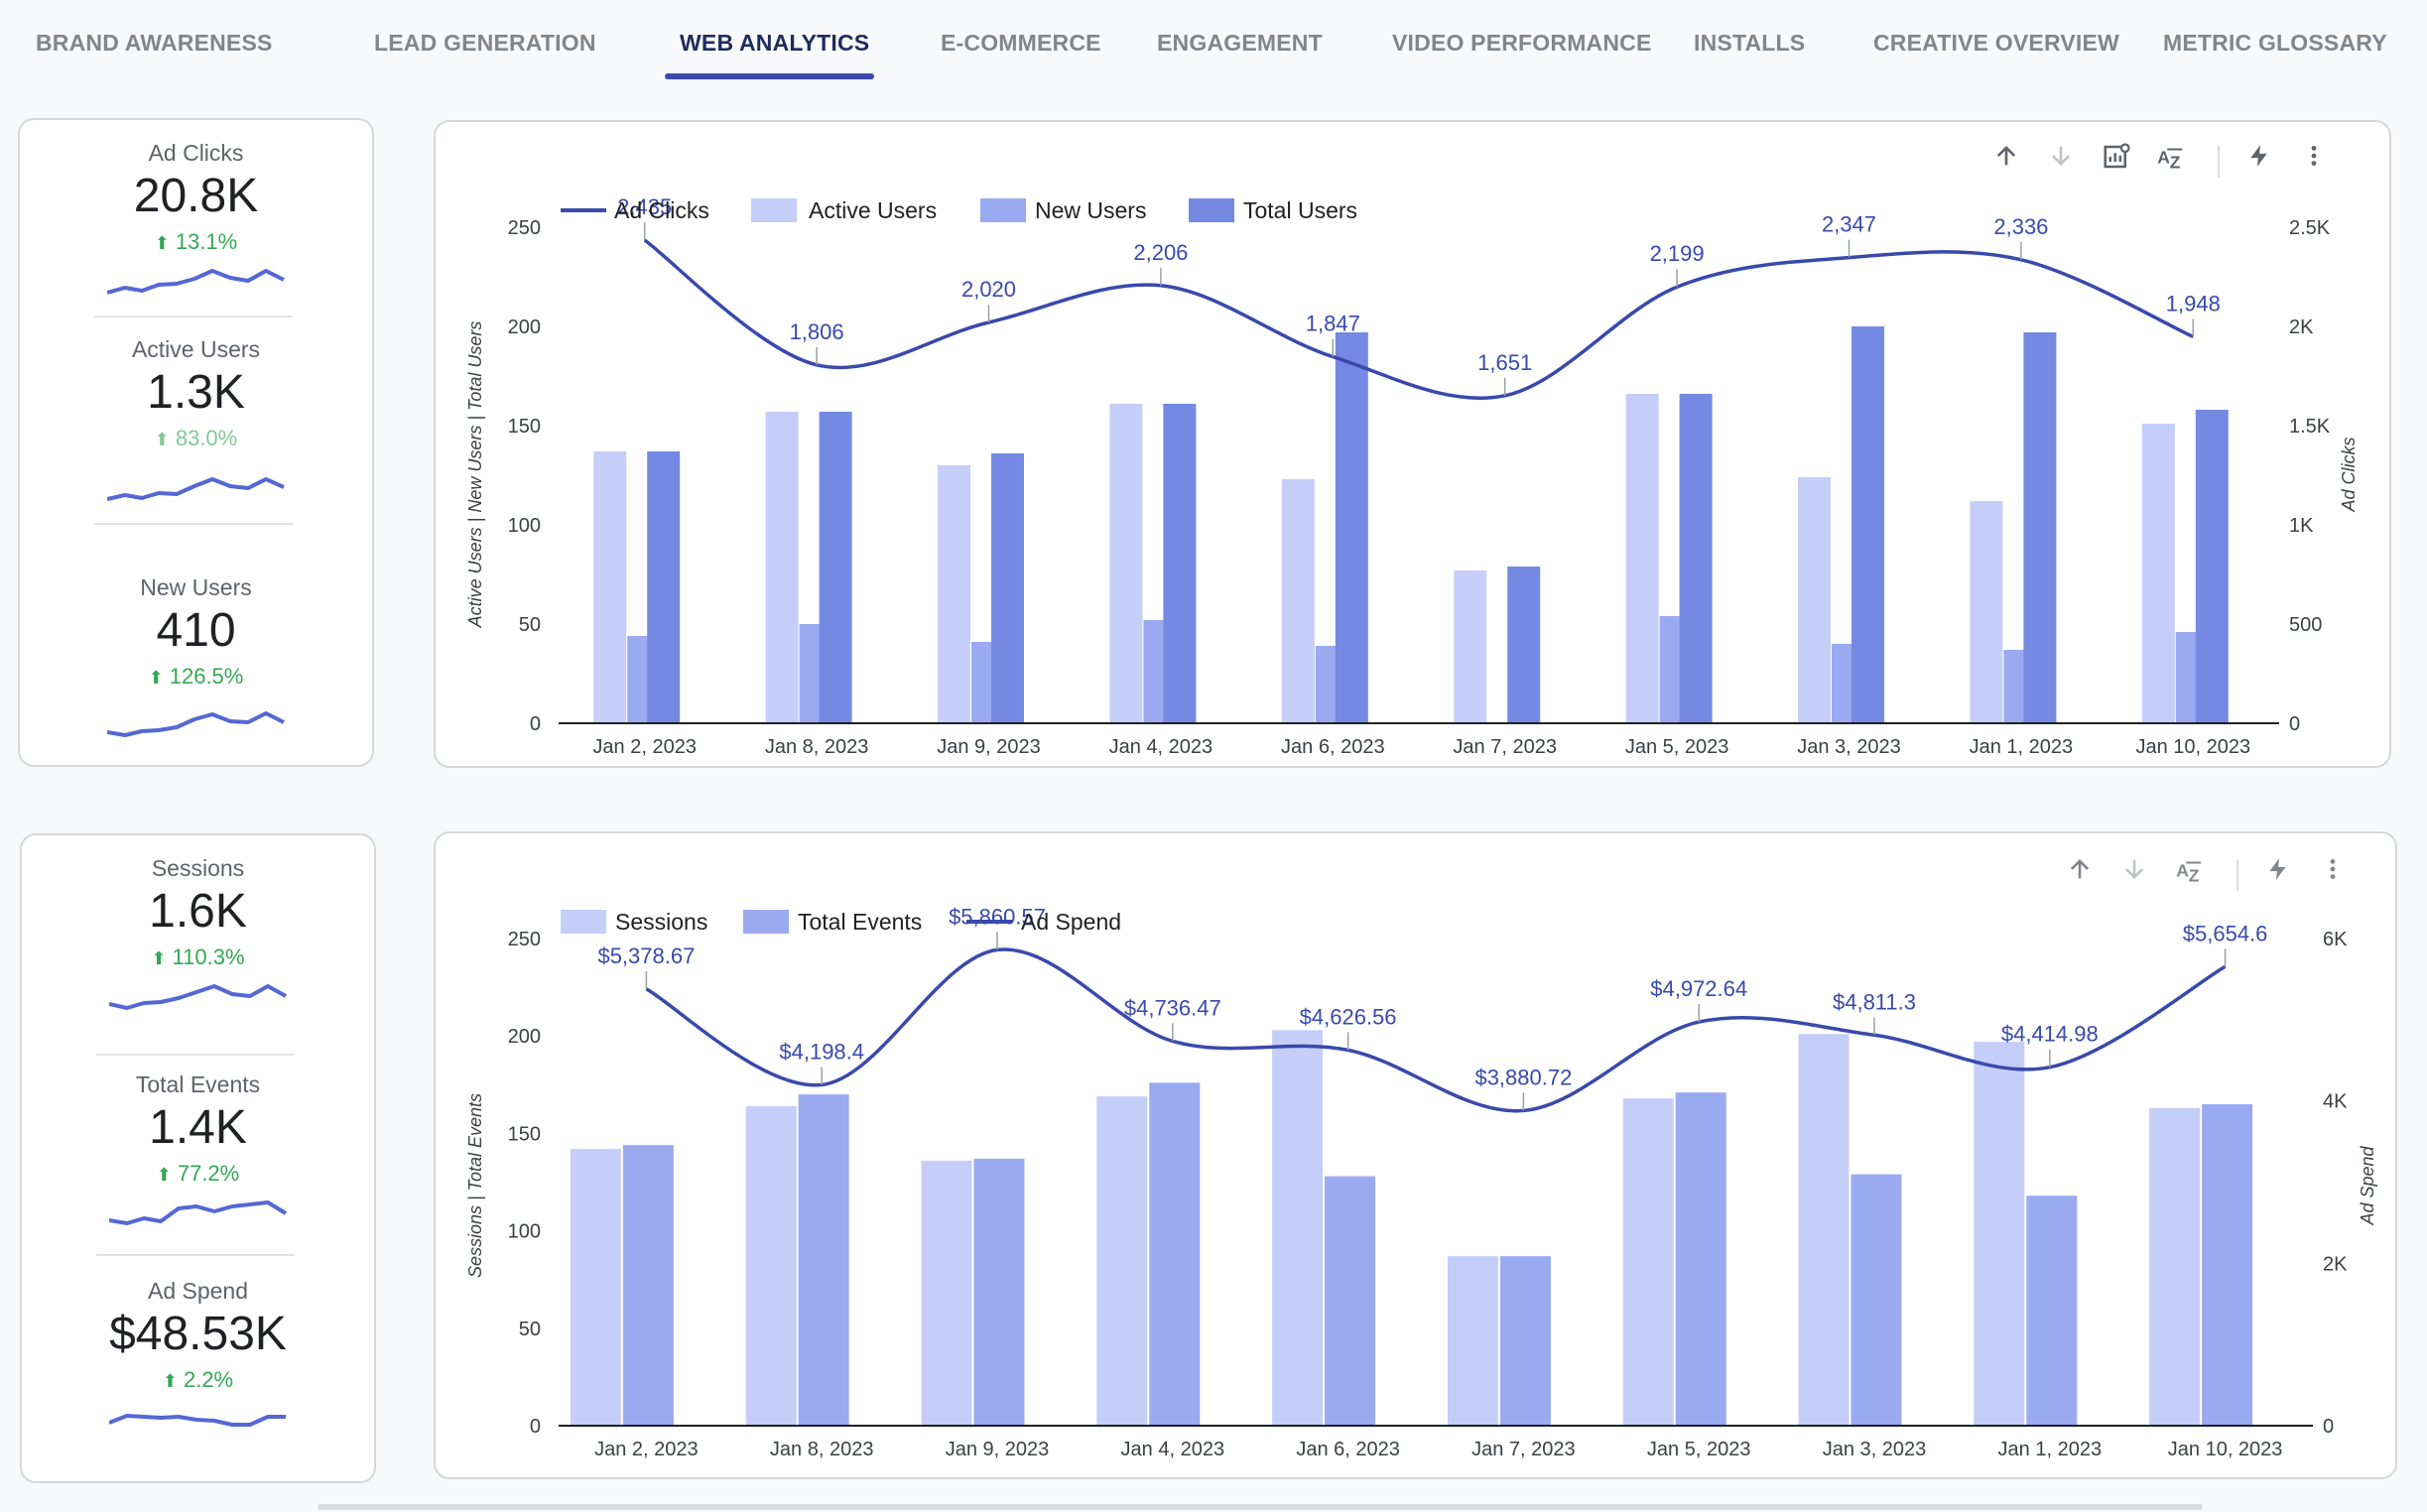 This screenshot has height=1512, width=2427. I want to click on scorecard-sessions: Sessions 1.6K ⬆ 110.3%, so click(198, 936).